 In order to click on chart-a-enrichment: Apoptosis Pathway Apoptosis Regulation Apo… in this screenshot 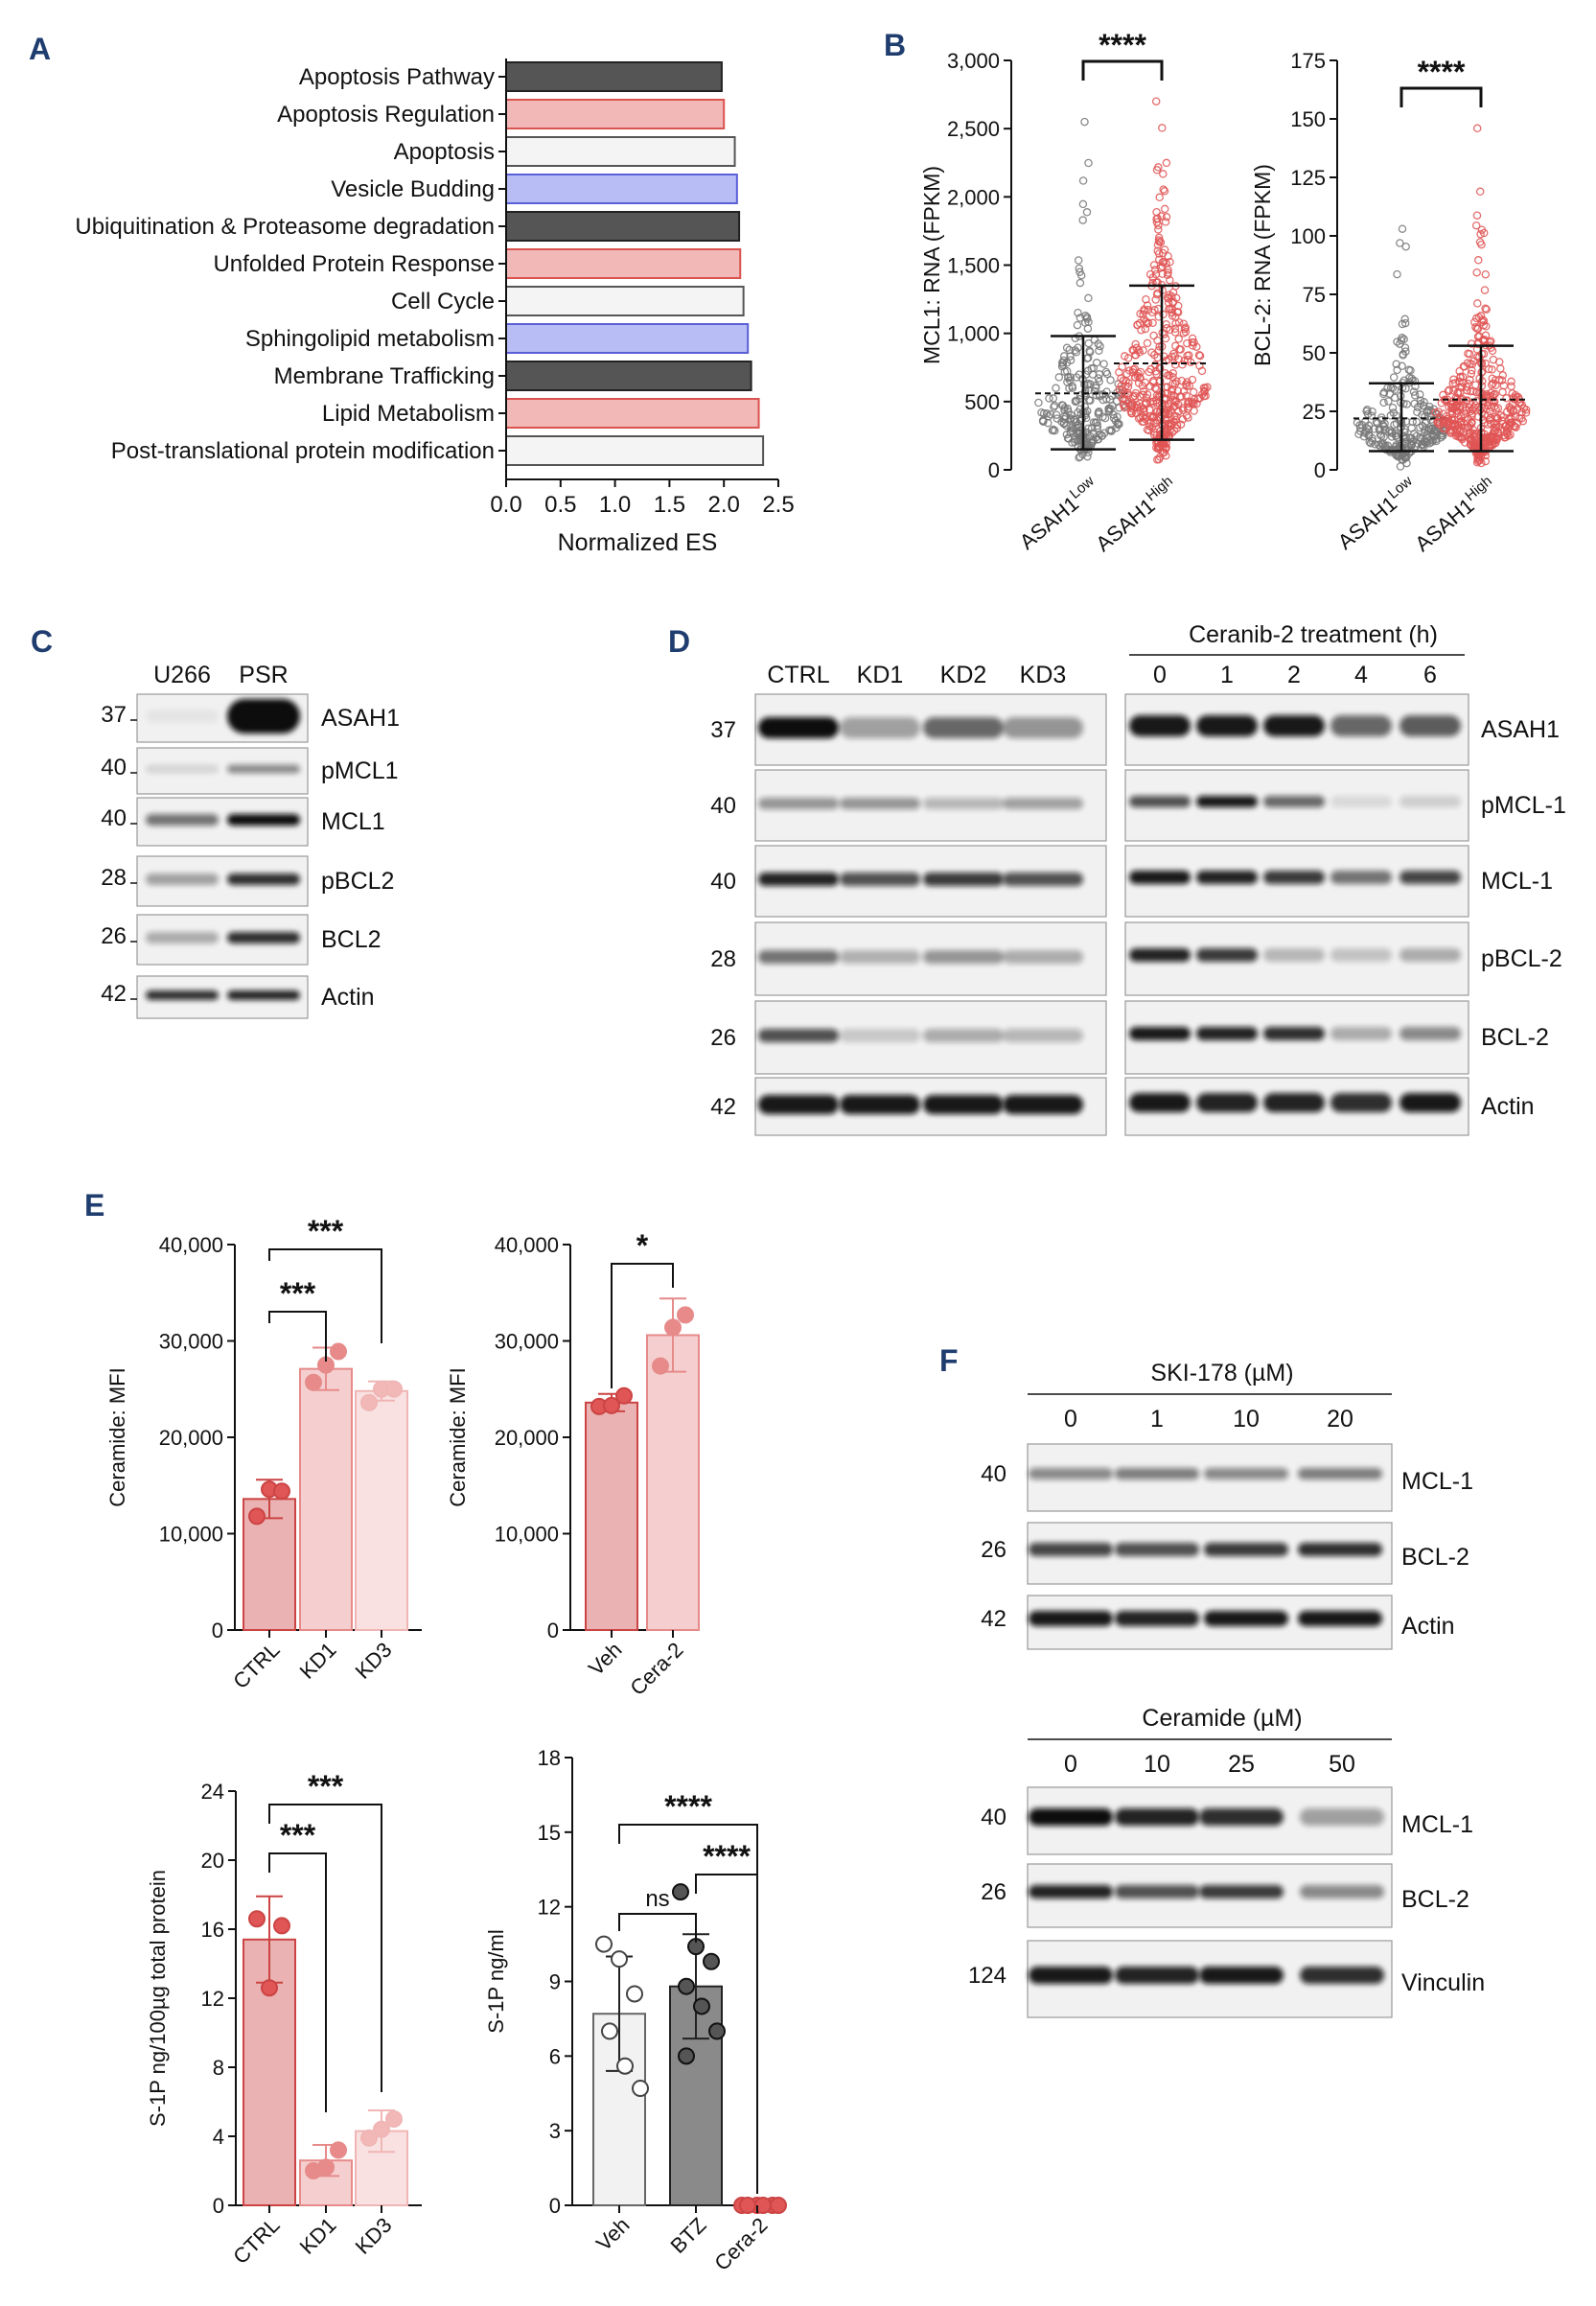, I will do `click(435, 307)`.